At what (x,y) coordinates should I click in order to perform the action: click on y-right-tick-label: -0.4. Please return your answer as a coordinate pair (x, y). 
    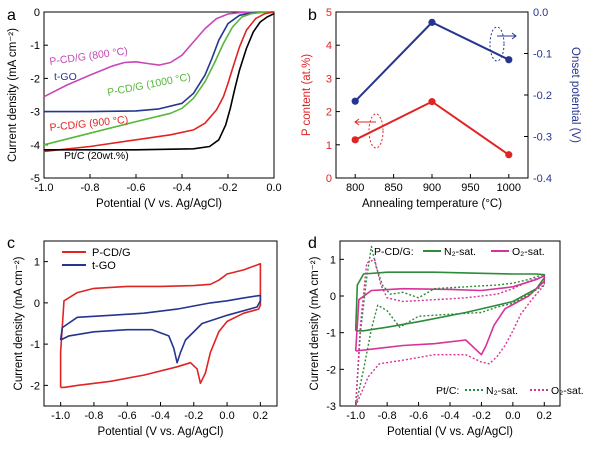
    Looking at the image, I should click on (542, 179).